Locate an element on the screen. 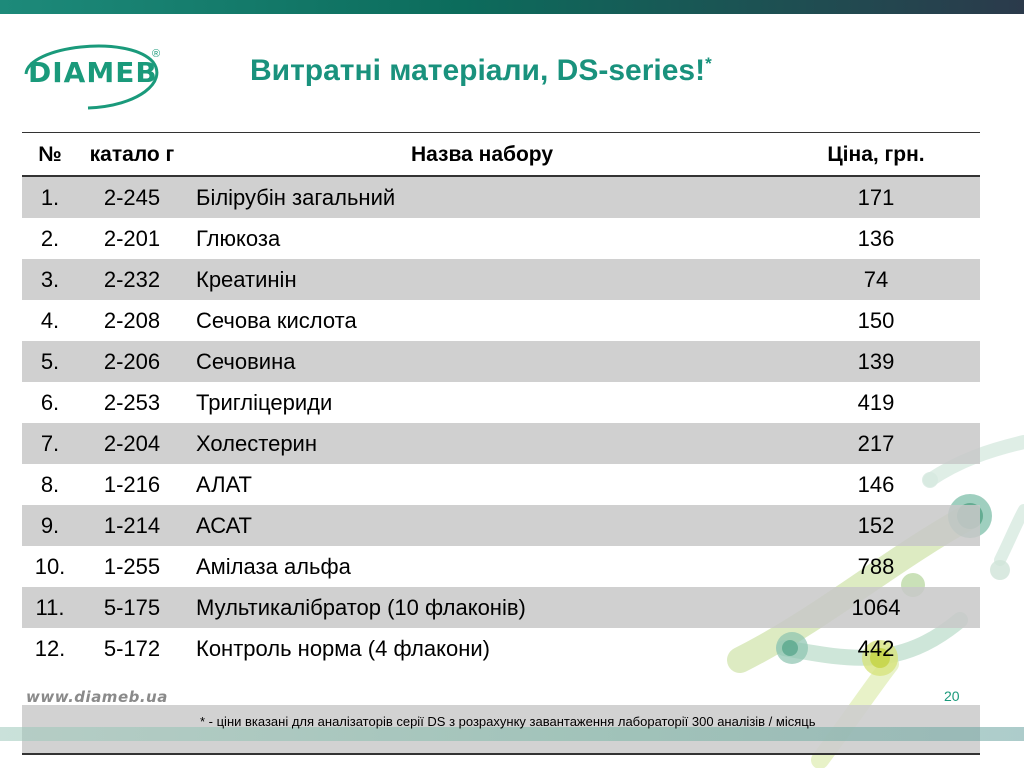 The width and height of the screenshot is (1024, 768). row-number: 11. is located at coordinates (50, 607).